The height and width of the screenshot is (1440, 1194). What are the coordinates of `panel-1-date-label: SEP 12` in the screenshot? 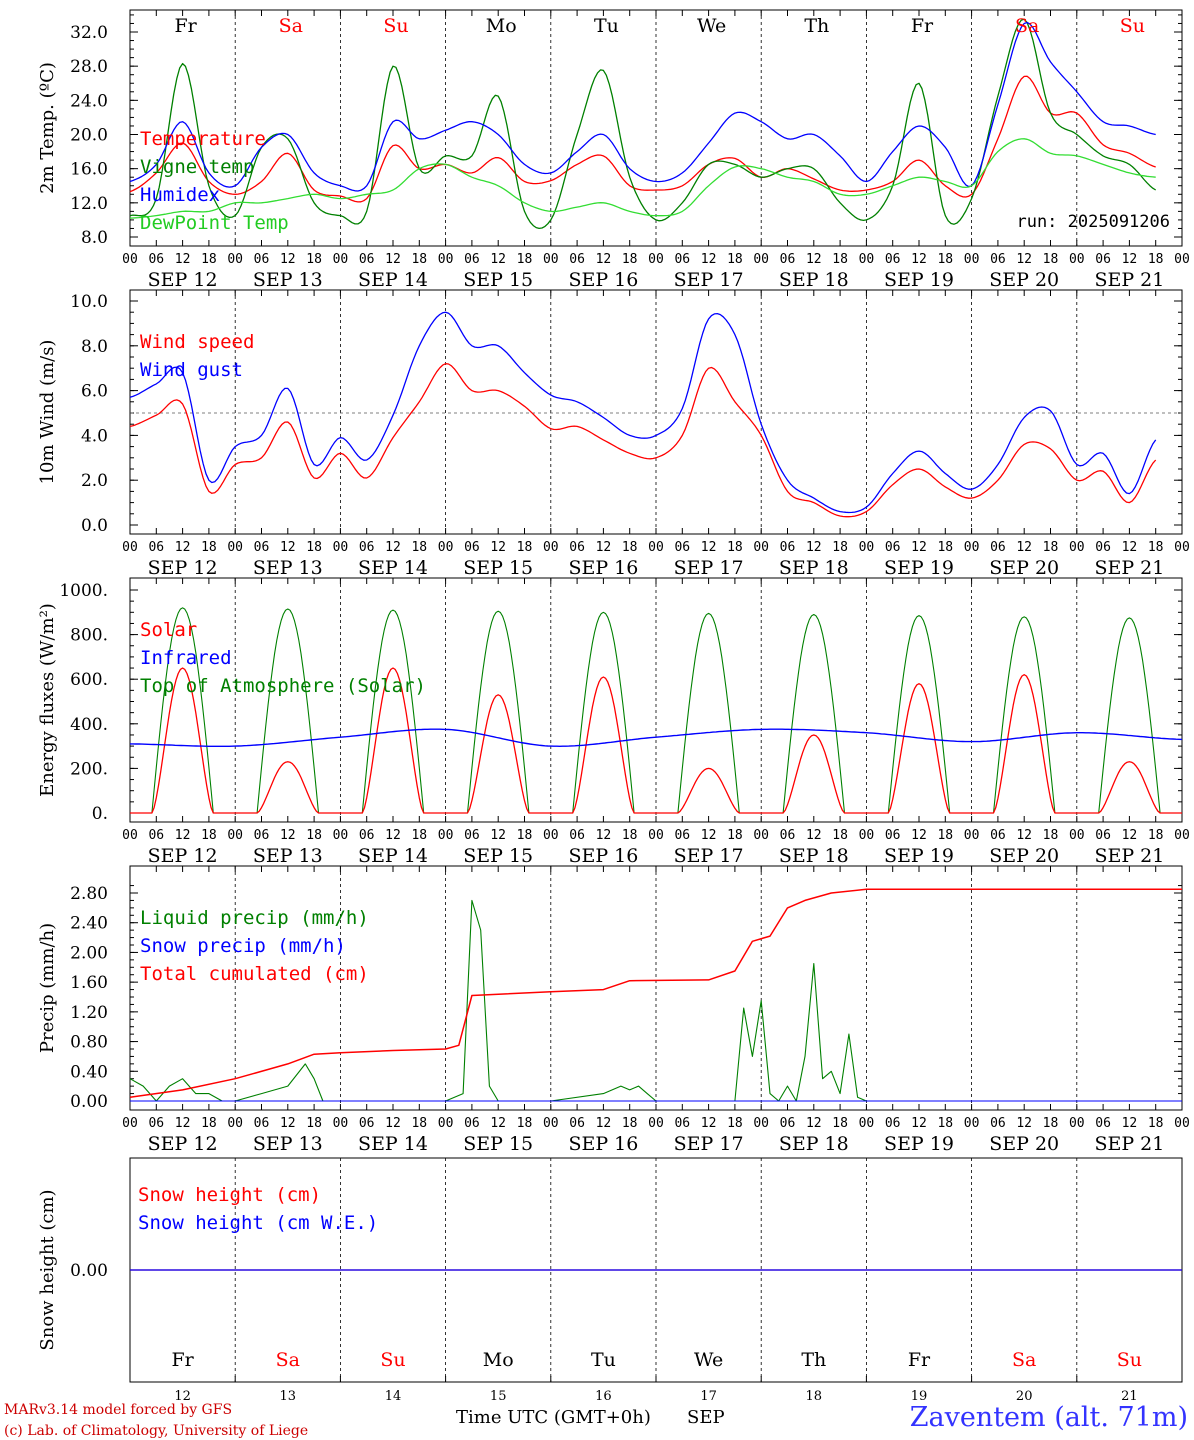 It's located at (183, 280).